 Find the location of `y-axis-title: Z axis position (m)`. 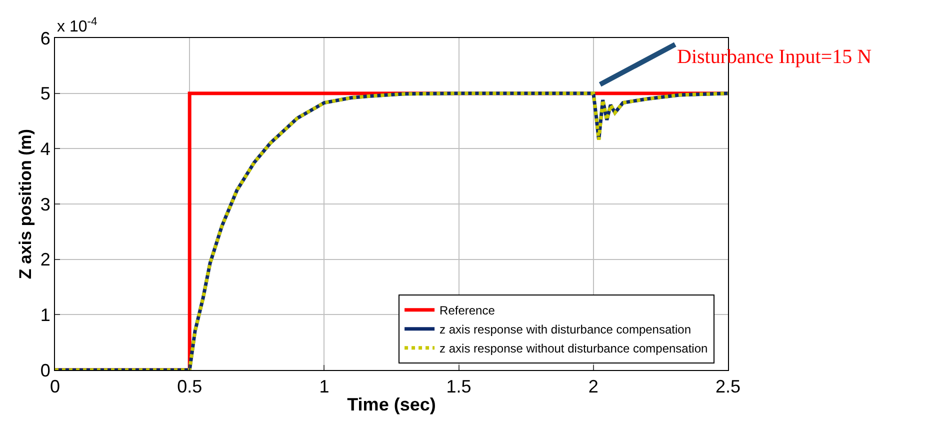

y-axis-title: Z axis position (m) is located at coordinates (25, 204).